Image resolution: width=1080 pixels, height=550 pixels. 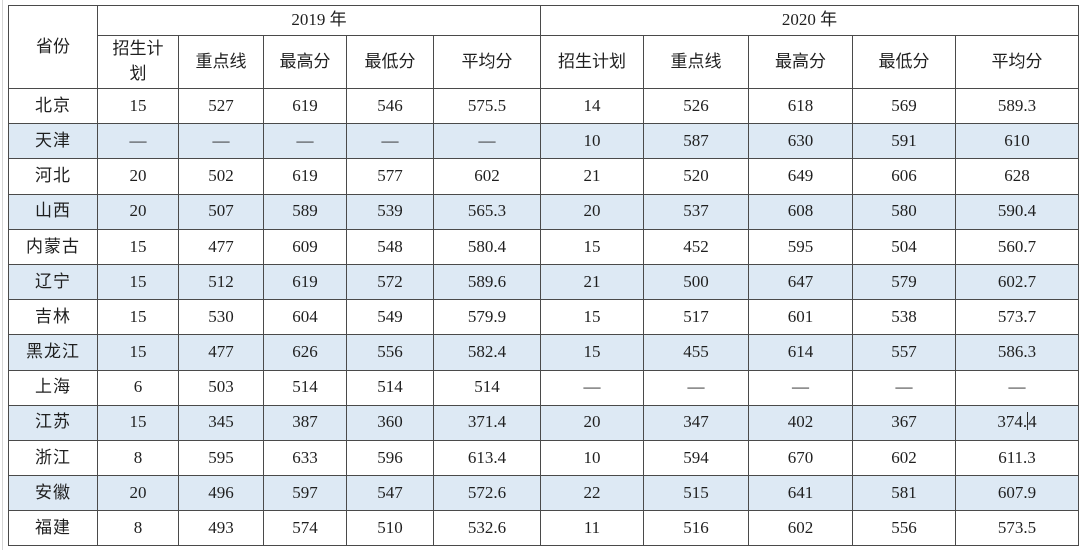 I want to click on score-cell: 626, so click(x=305, y=352).